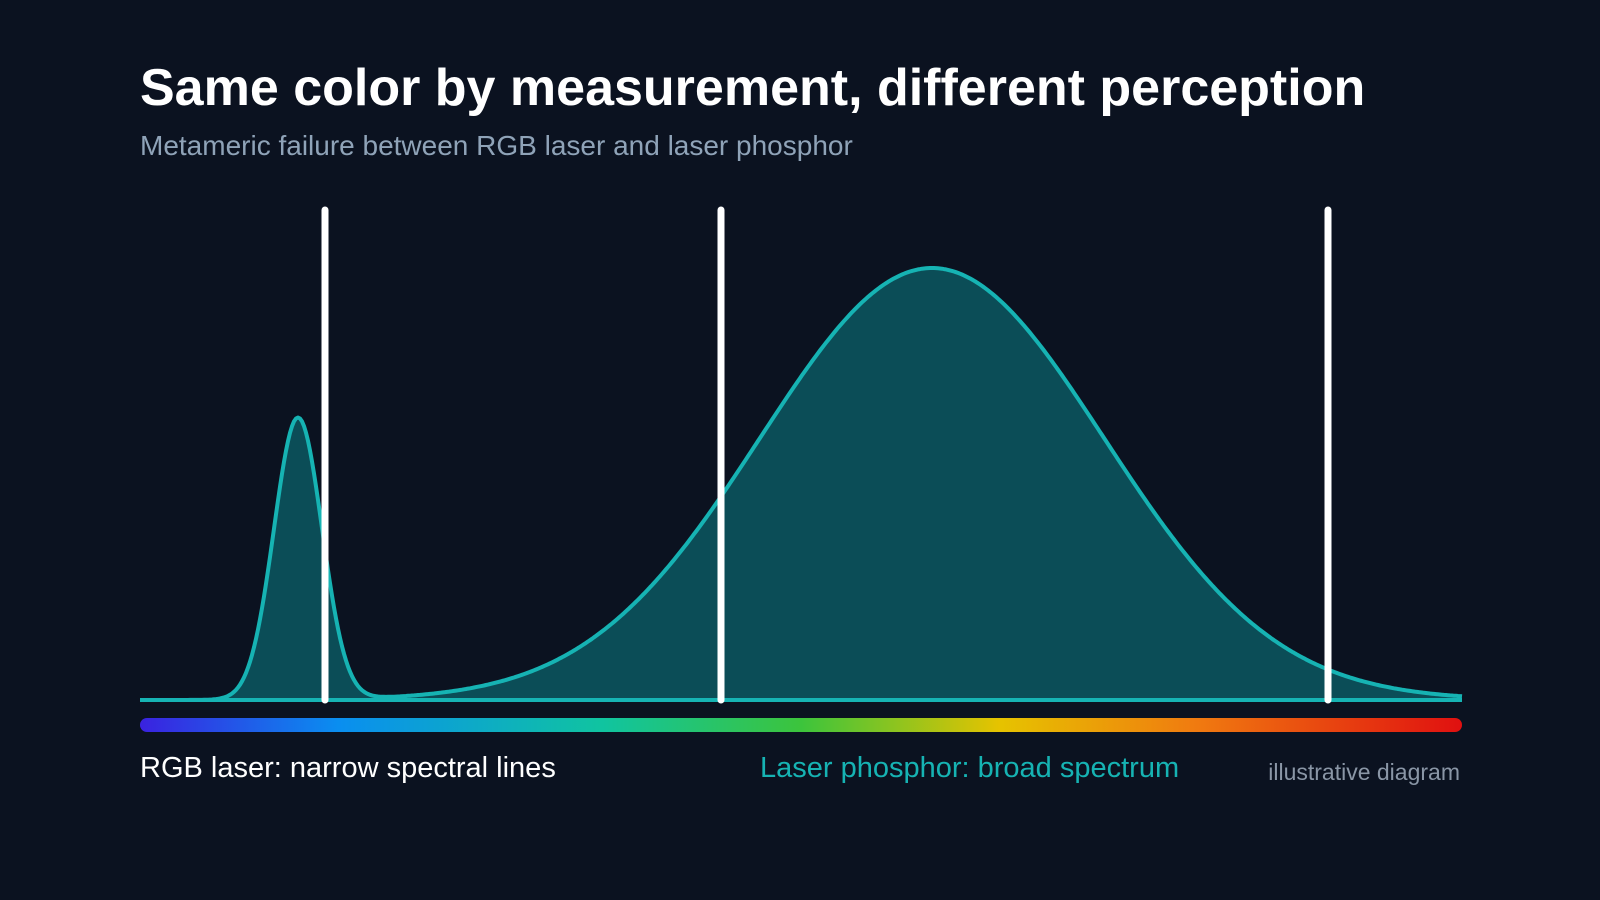  Describe the element at coordinates (801, 725) in the screenshot. I see `visible-spectrum-bar` at that location.